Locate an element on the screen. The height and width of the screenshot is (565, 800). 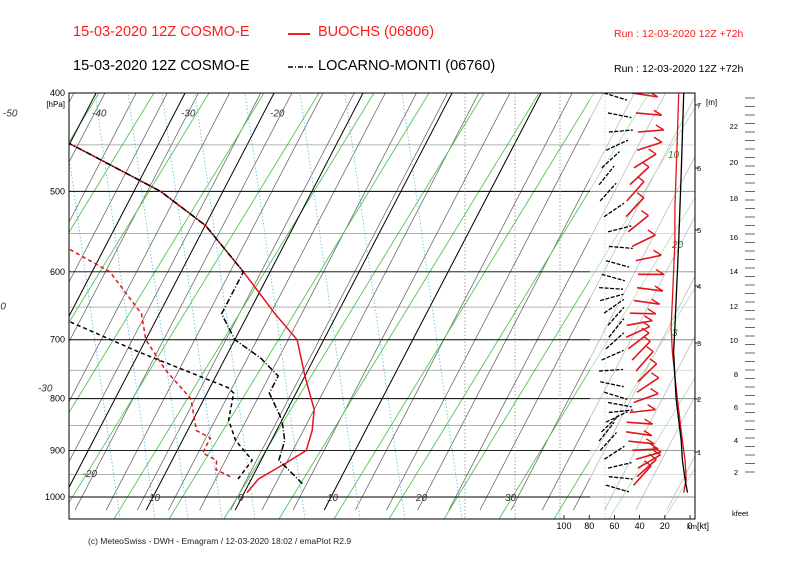
pressure-tick-label: 700 is located at coordinates (57, 340).